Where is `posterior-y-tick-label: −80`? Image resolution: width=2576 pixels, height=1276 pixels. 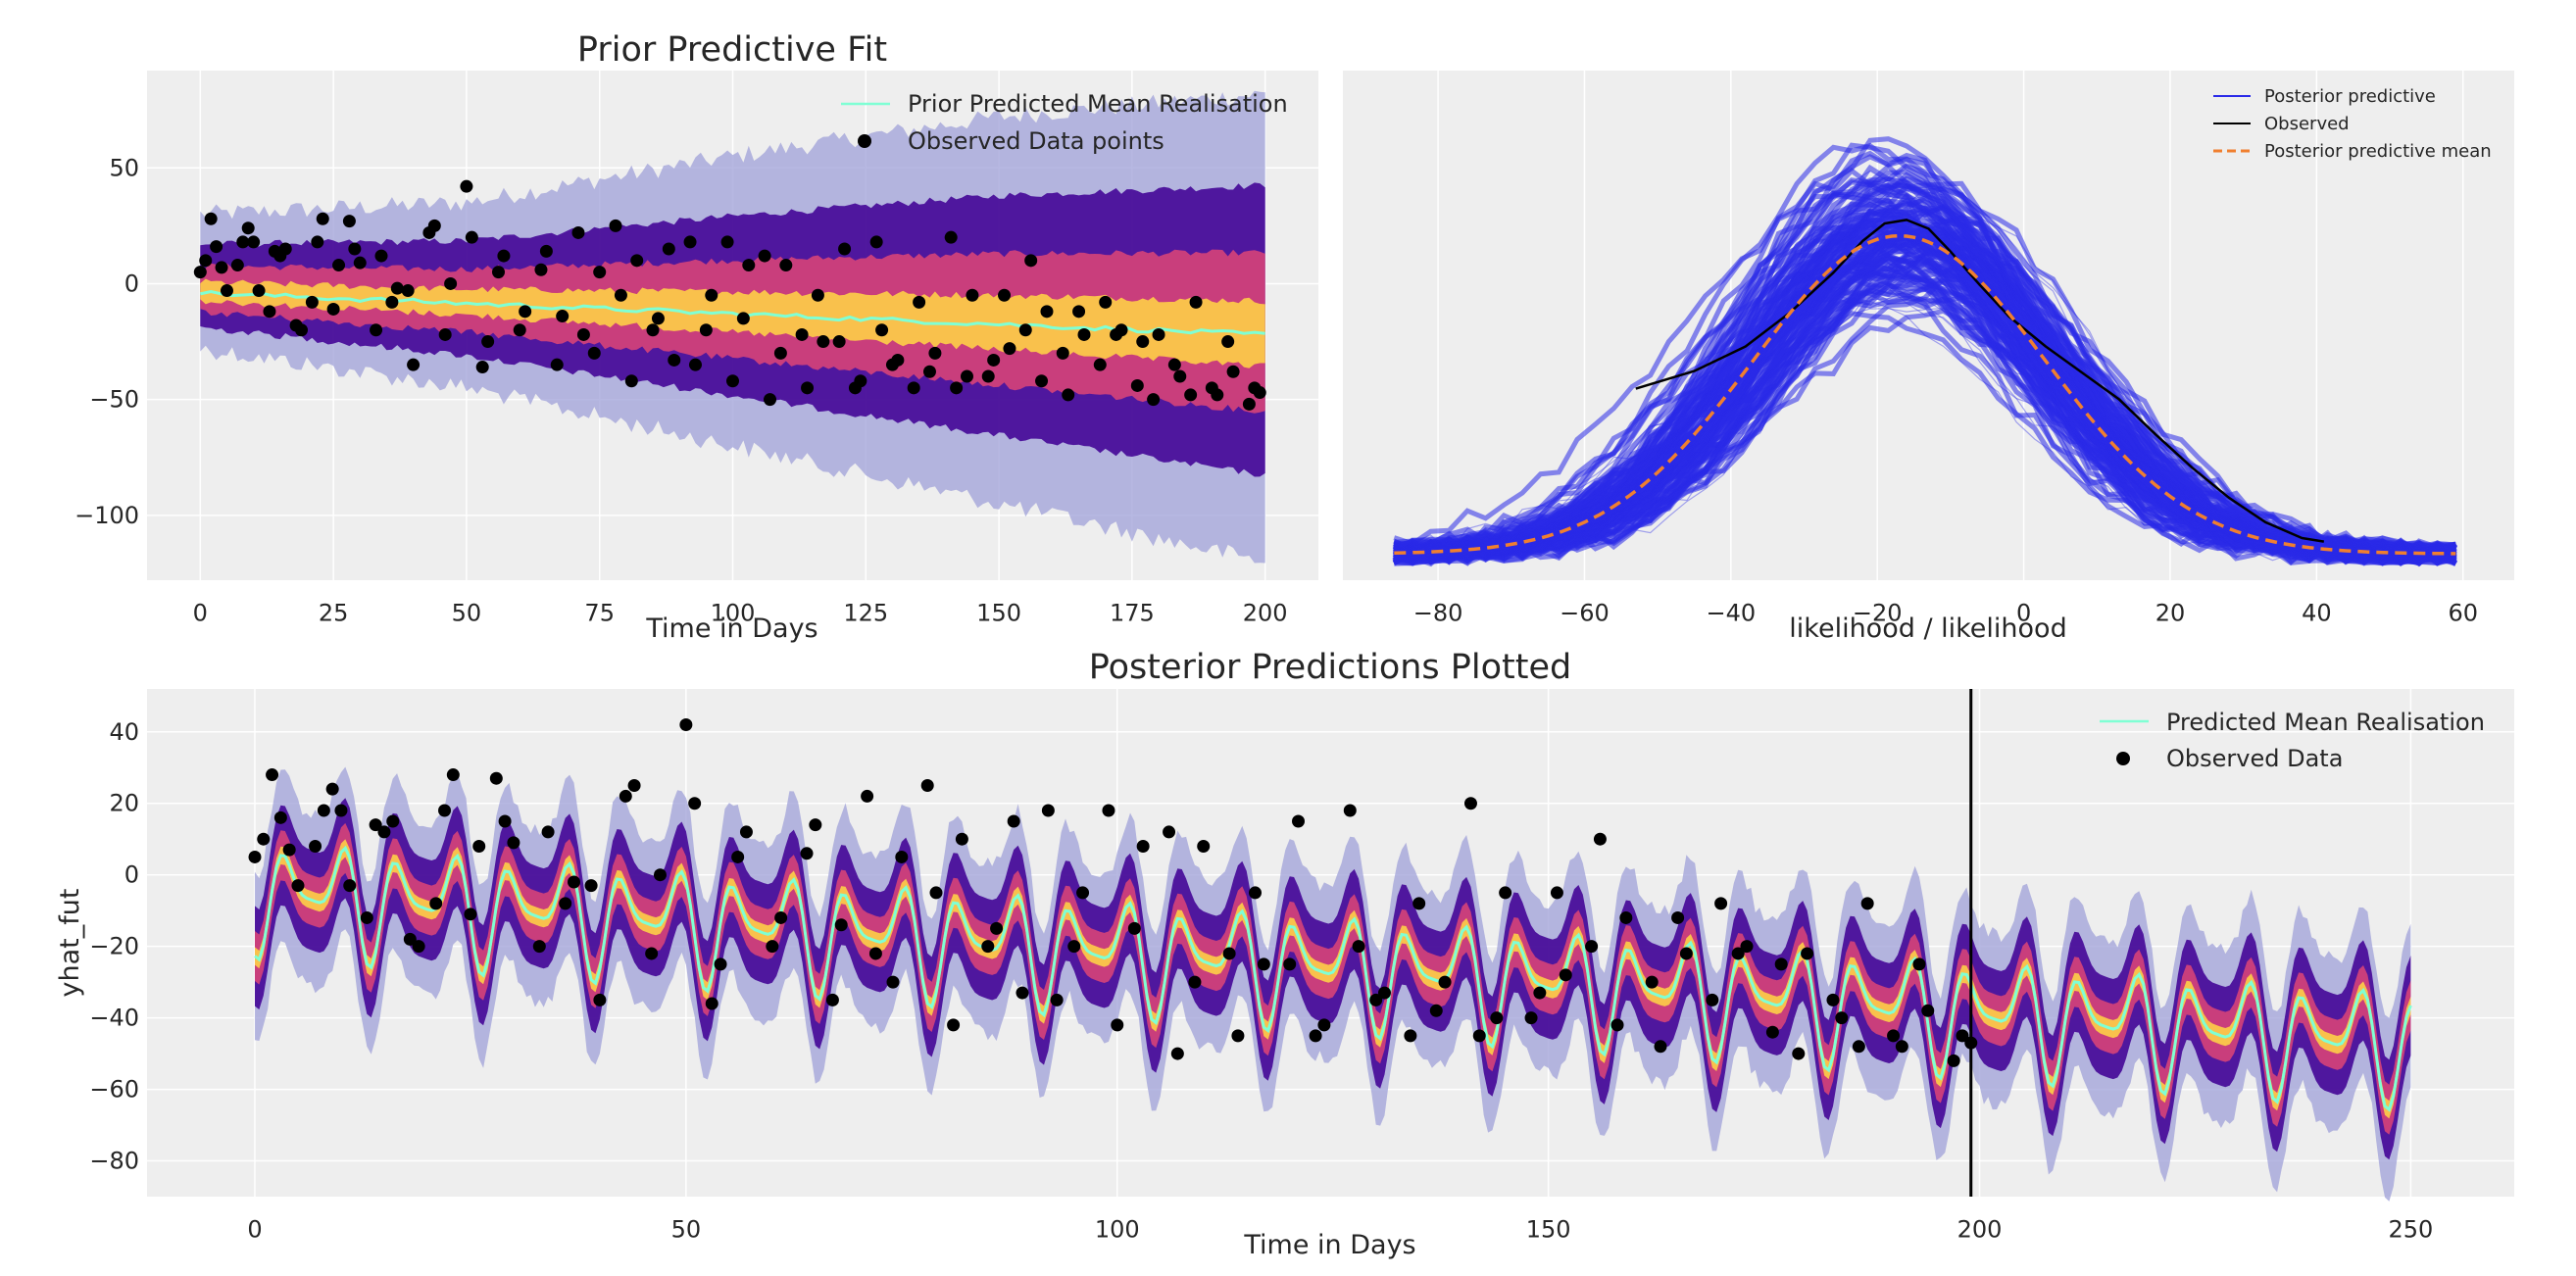
posterior-y-tick-label: −80 is located at coordinates (114, 1161).